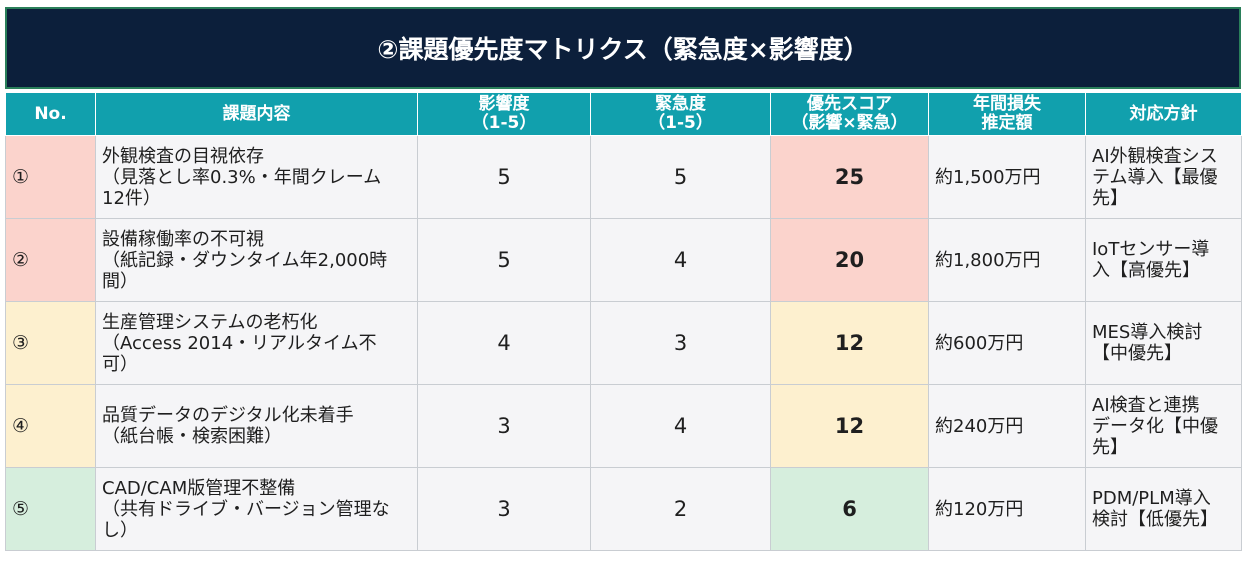 This screenshot has height=568, width=1252. What do you see at coordinates (1007, 114) in the screenshot?
I see `header-loss: 年間損失 推定額` at bounding box center [1007, 114].